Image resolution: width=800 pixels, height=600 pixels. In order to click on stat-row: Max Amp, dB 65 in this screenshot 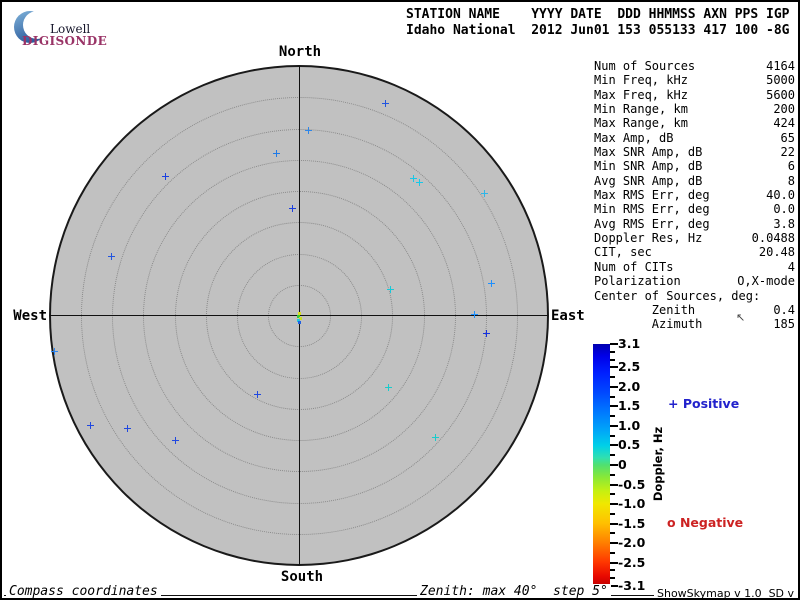, I will do `click(694, 138)`.